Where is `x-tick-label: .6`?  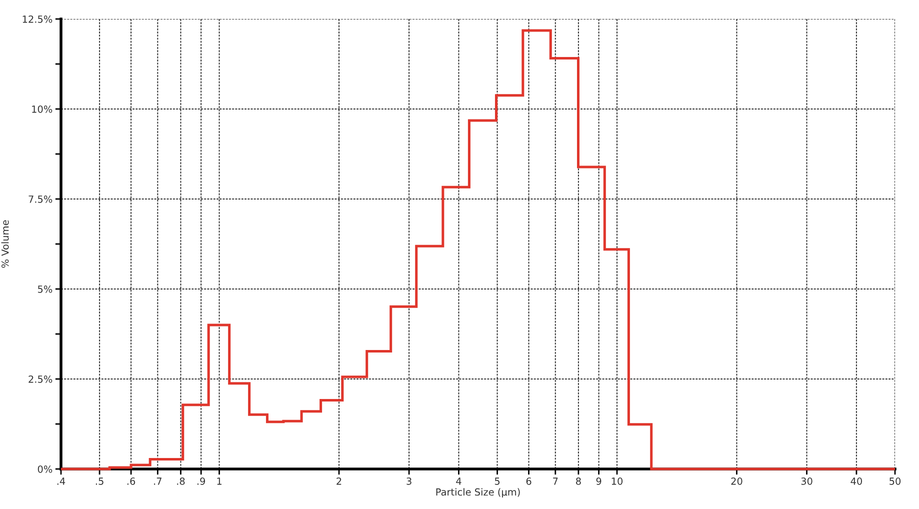 x-tick-label: .6 is located at coordinates (131, 481).